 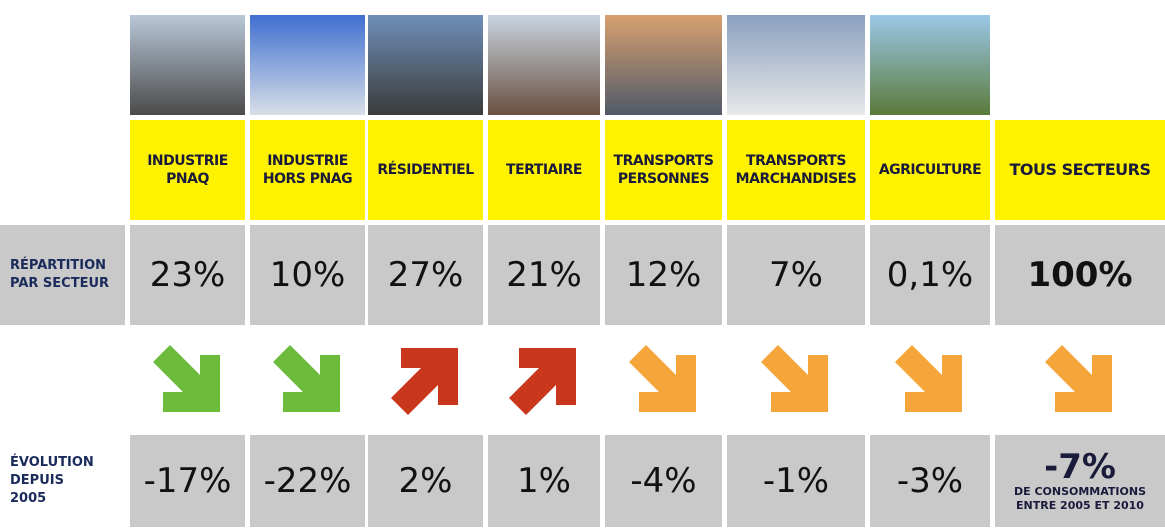 What do you see at coordinates (307, 275) in the screenshot?
I see `share-value: 10%` at bounding box center [307, 275].